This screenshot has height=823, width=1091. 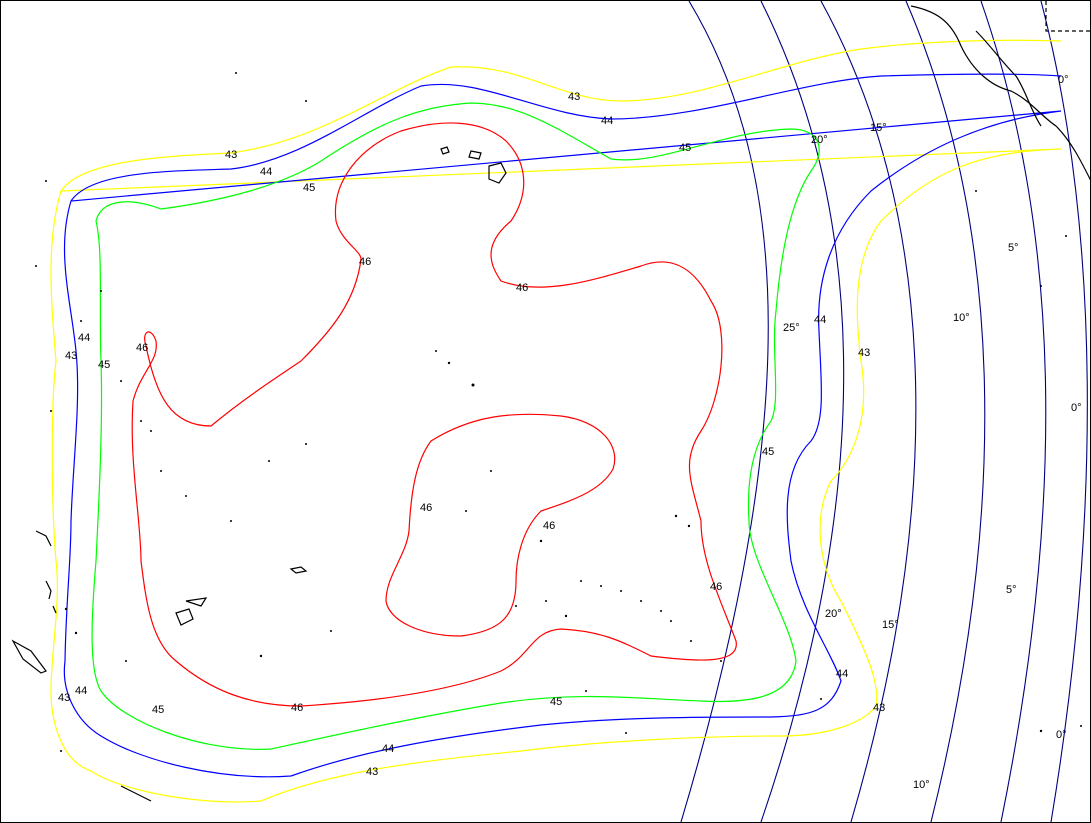 What do you see at coordinates (184, 617) in the screenshot?
I see `fiji-viti-levu` at bounding box center [184, 617].